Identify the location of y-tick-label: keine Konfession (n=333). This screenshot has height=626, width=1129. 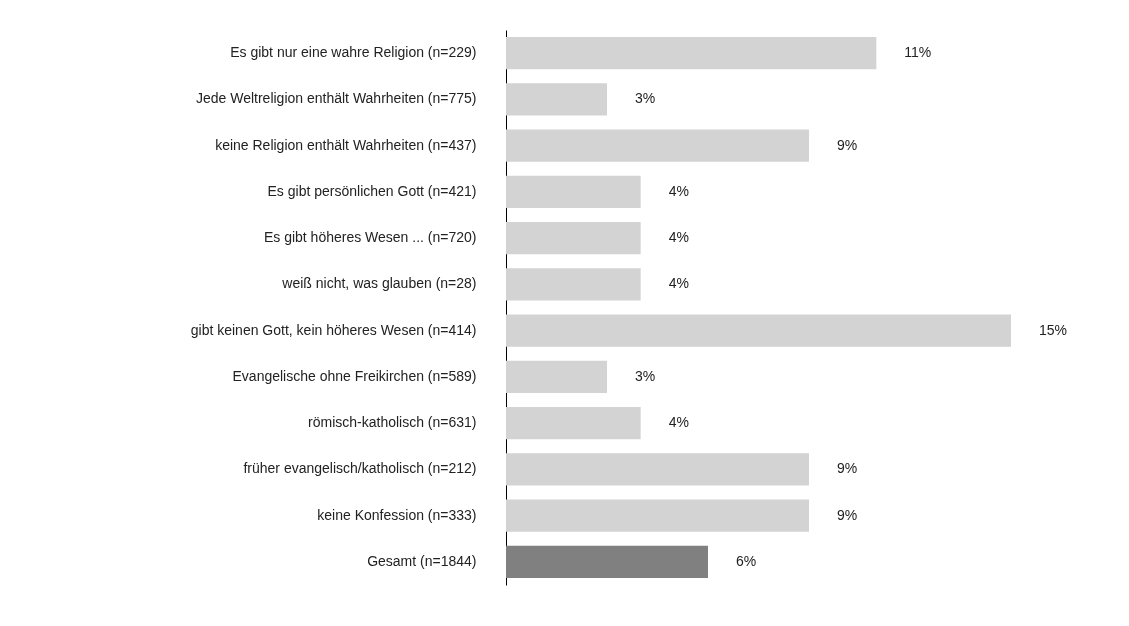
(397, 514).